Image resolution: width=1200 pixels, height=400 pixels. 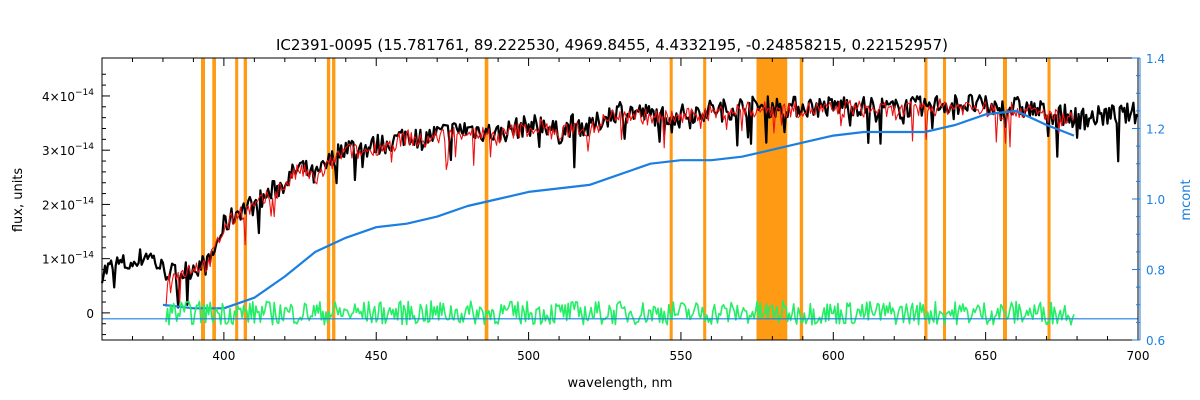 What do you see at coordinates (1155, 200) in the screenshot?
I see `y2-tick-label: 1.0` at bounding box center [1155, 200].